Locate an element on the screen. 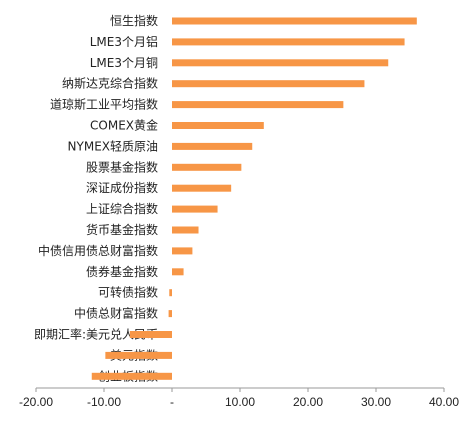 The image size is (470, 424). category-label: 即期汇率:美元兑人民币 is located at coordinates (96, 334).